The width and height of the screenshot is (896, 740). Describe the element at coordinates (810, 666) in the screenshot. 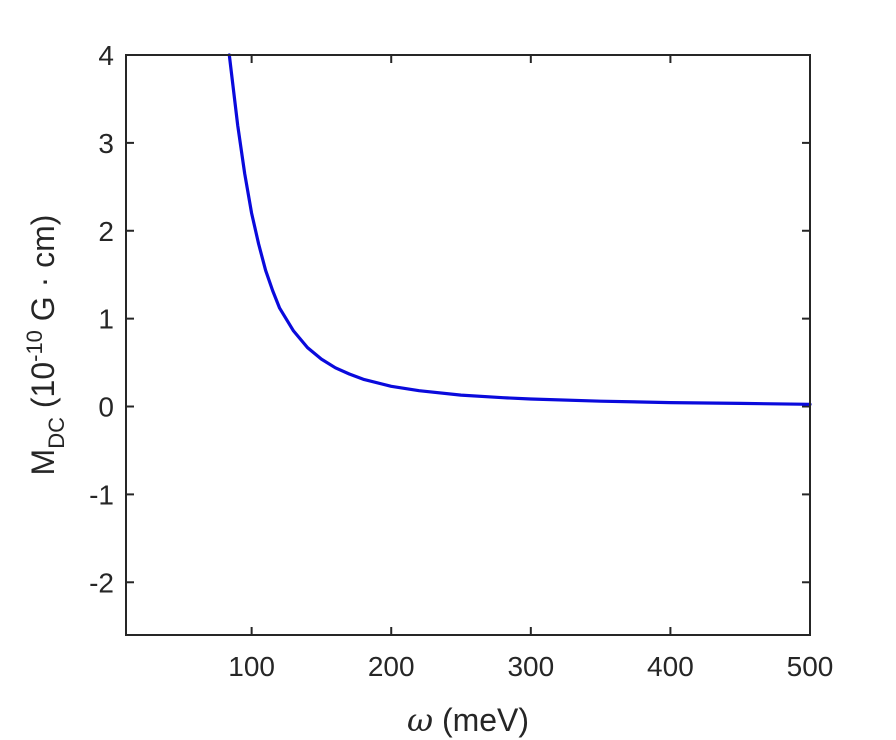

I see `x-tick-label: 500` at that location.